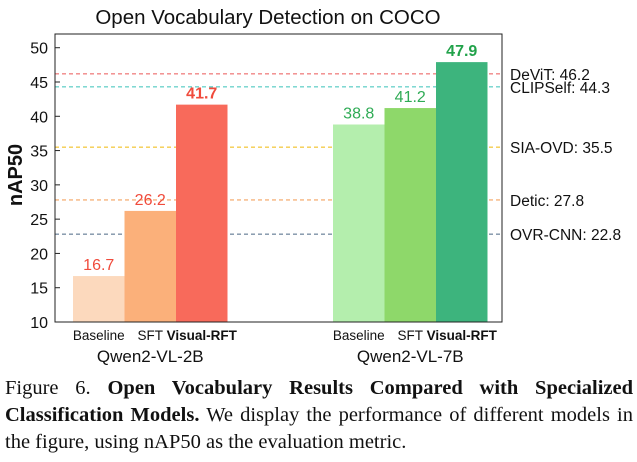 The image size is (637, 462). Describe the element at coordinates (410, 356) in the screenshot. I see `x-group-label: Qwen2-VL-7B` at that location.